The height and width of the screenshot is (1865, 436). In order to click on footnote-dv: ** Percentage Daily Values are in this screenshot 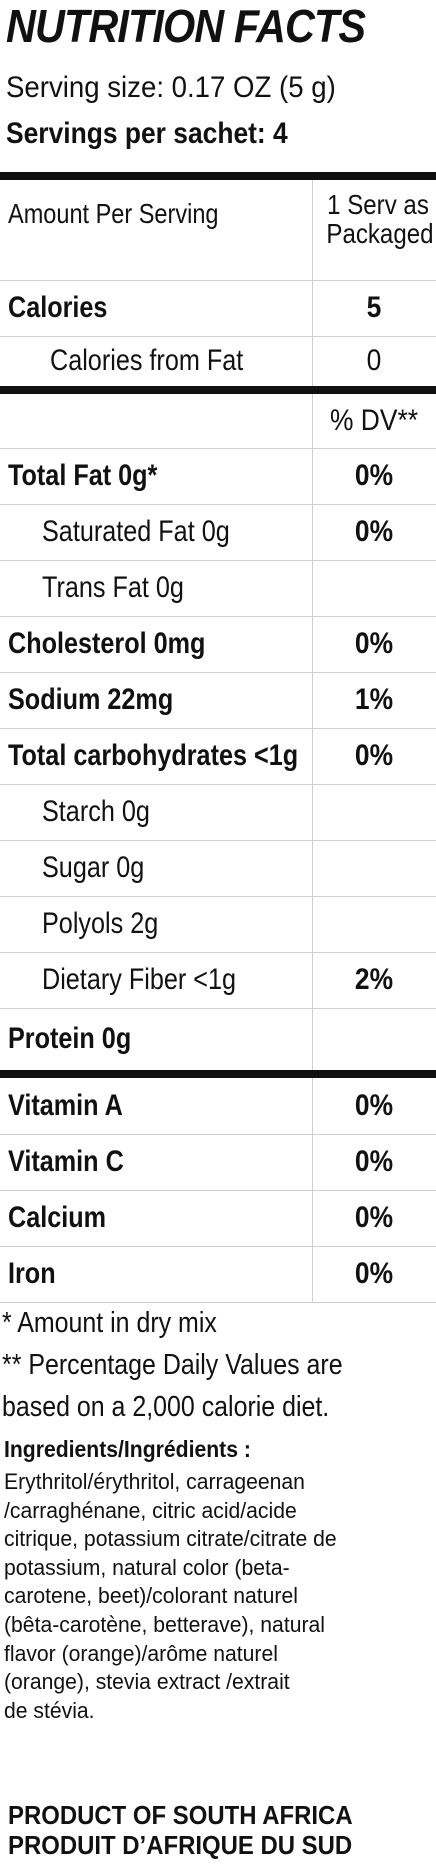, I will do `click(172, 1365)`.